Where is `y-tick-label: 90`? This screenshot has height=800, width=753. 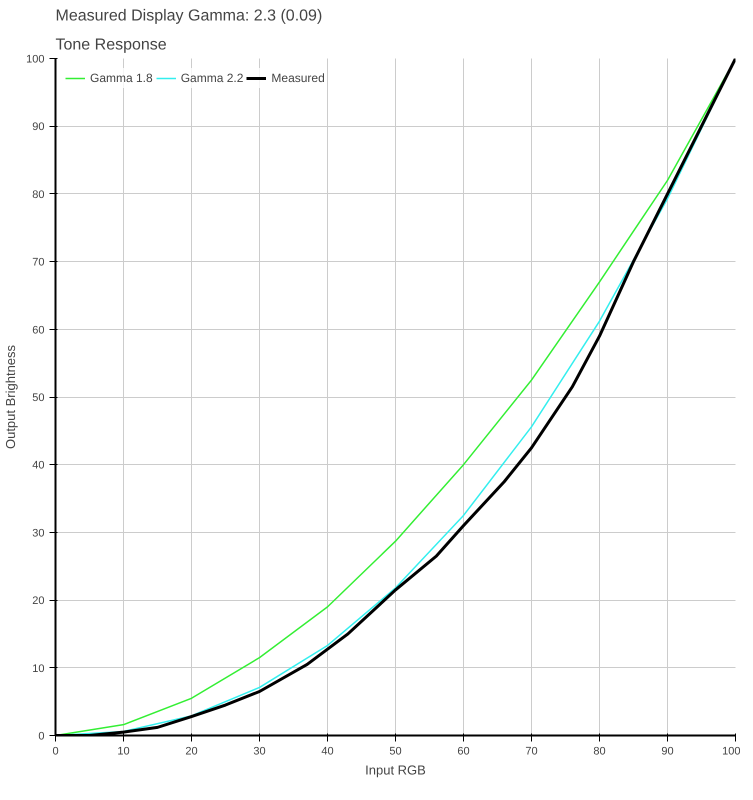
y-tick-label: 90 is located at coordinates (38, 127).